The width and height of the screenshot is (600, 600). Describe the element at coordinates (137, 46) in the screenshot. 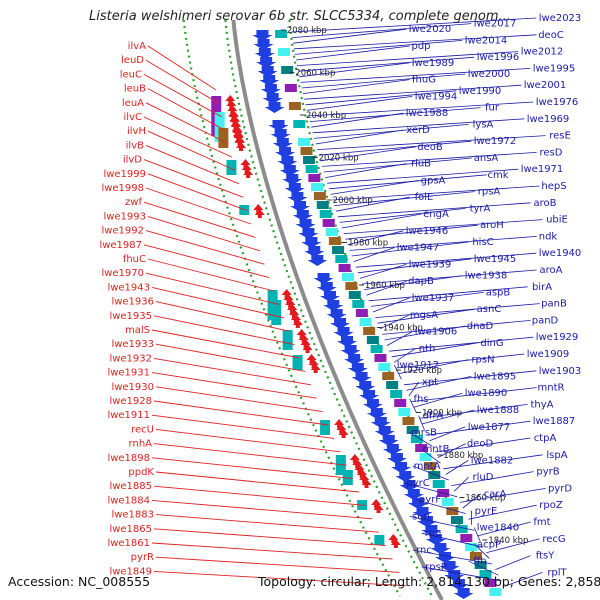

I see `left-gene-label: ilvA` at that location.